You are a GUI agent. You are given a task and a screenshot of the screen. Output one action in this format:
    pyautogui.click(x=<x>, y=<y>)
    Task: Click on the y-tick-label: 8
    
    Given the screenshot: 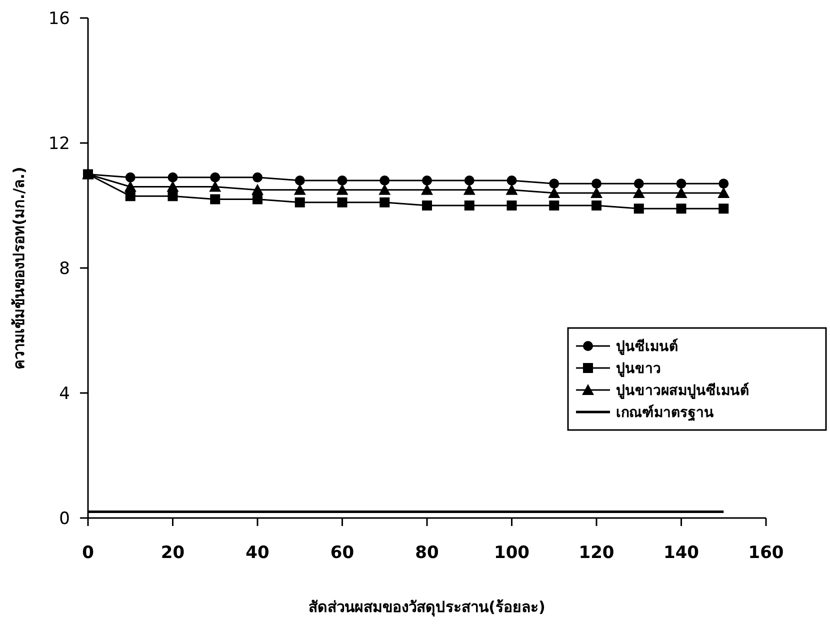 What is the action you would take?
    pyautogui.click(x=64, y=269)
    